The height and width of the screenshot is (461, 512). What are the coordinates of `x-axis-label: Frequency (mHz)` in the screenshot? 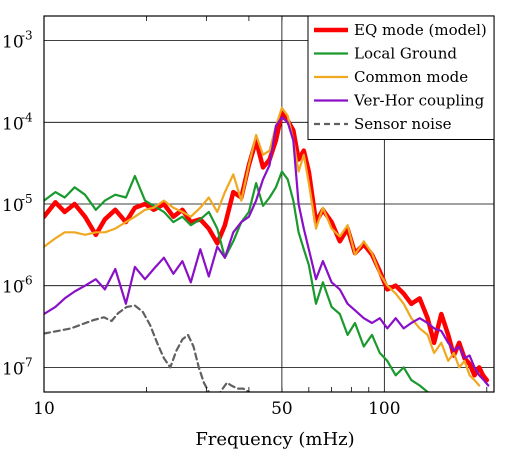 It's located at (274, 439).